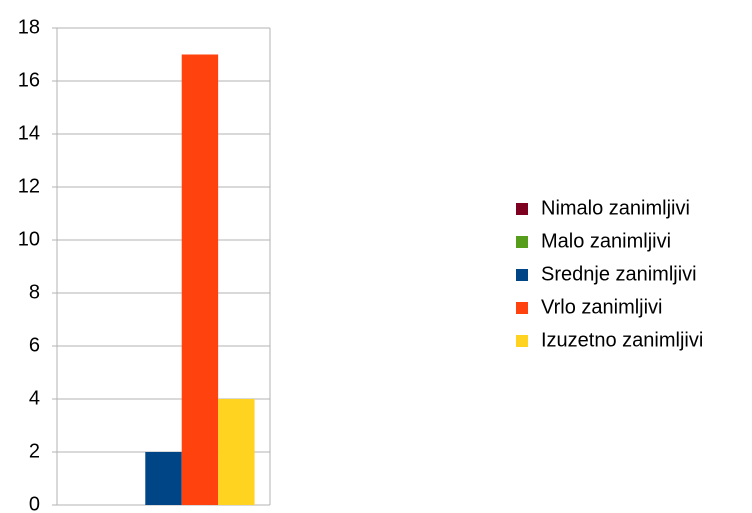  I want to click on y-tick-label: 2, so click(34, 451).